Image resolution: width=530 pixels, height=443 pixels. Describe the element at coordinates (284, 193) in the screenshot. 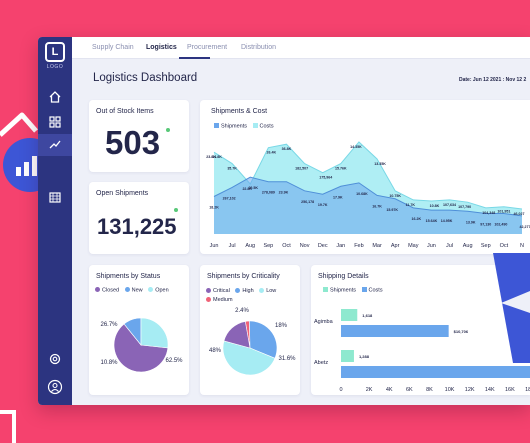

I see `data-label: 23.9K` at that location.